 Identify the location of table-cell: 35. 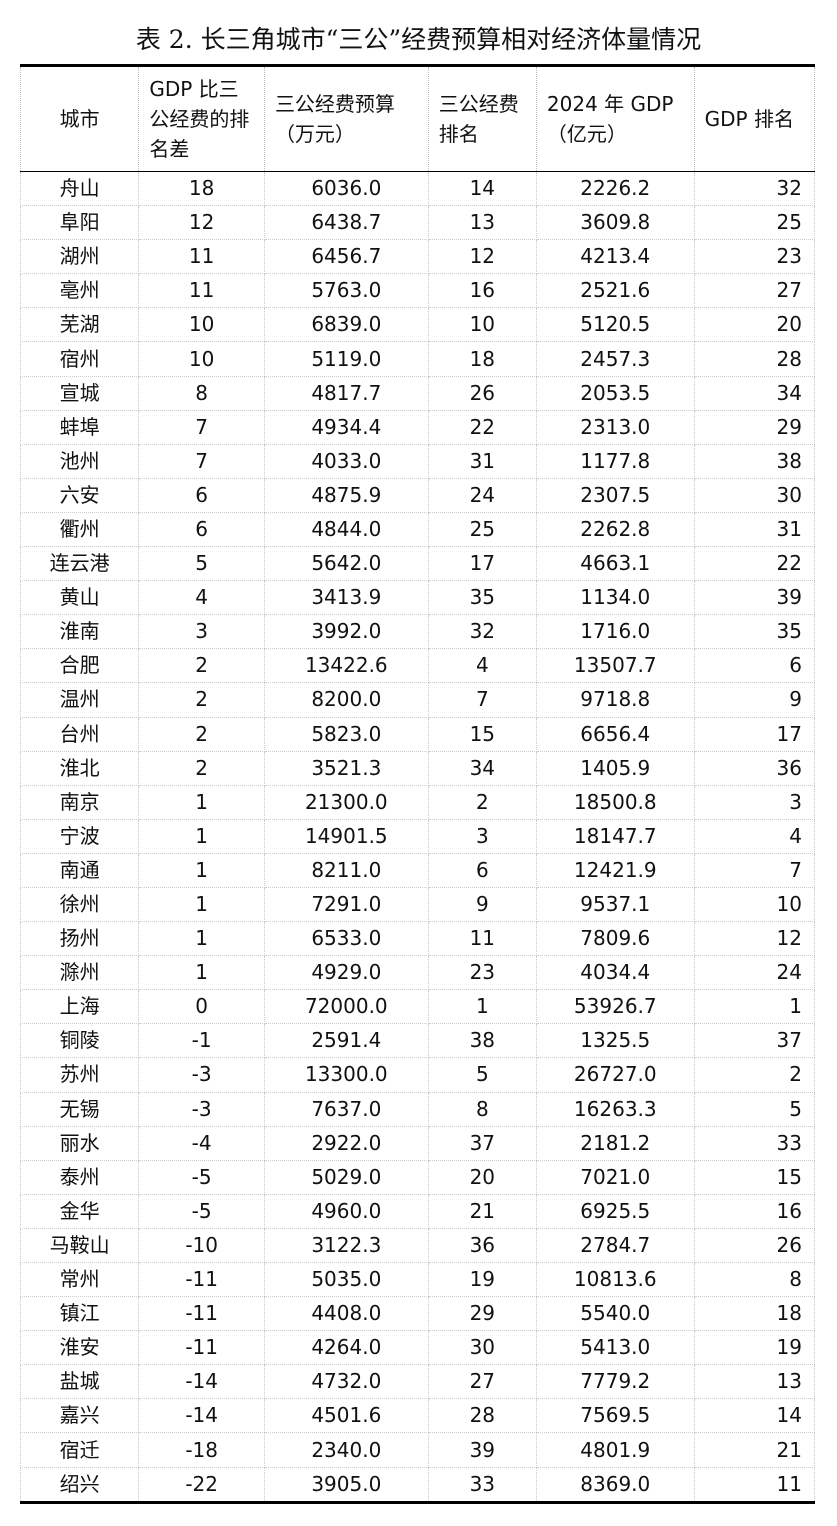
(482, 598).